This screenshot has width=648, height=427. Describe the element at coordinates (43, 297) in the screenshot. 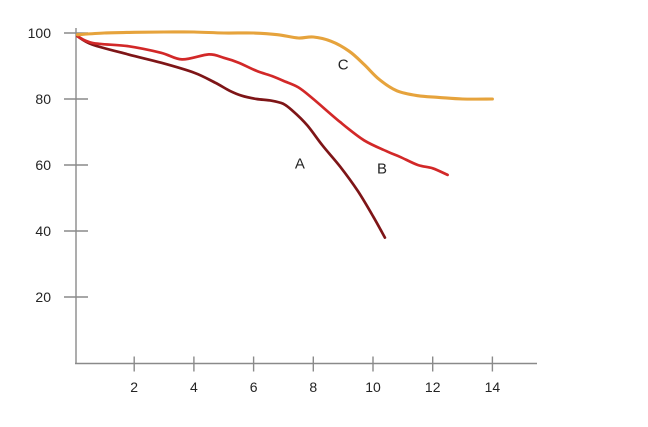

I see `y-tick-label: 20` at that location.